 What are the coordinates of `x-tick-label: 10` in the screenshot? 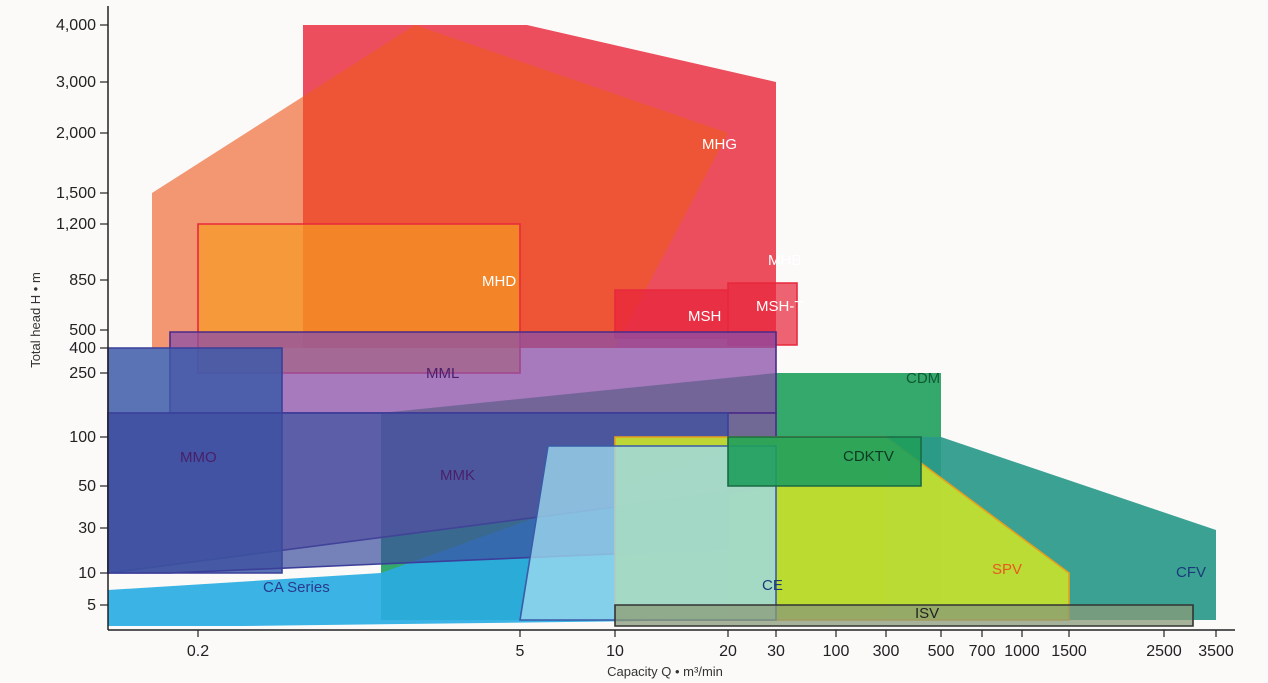 It's located at (615, 651).